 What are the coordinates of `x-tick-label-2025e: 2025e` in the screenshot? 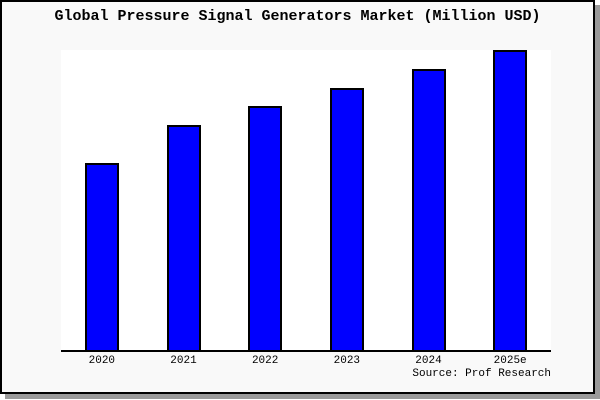 It's located at (510, 361).